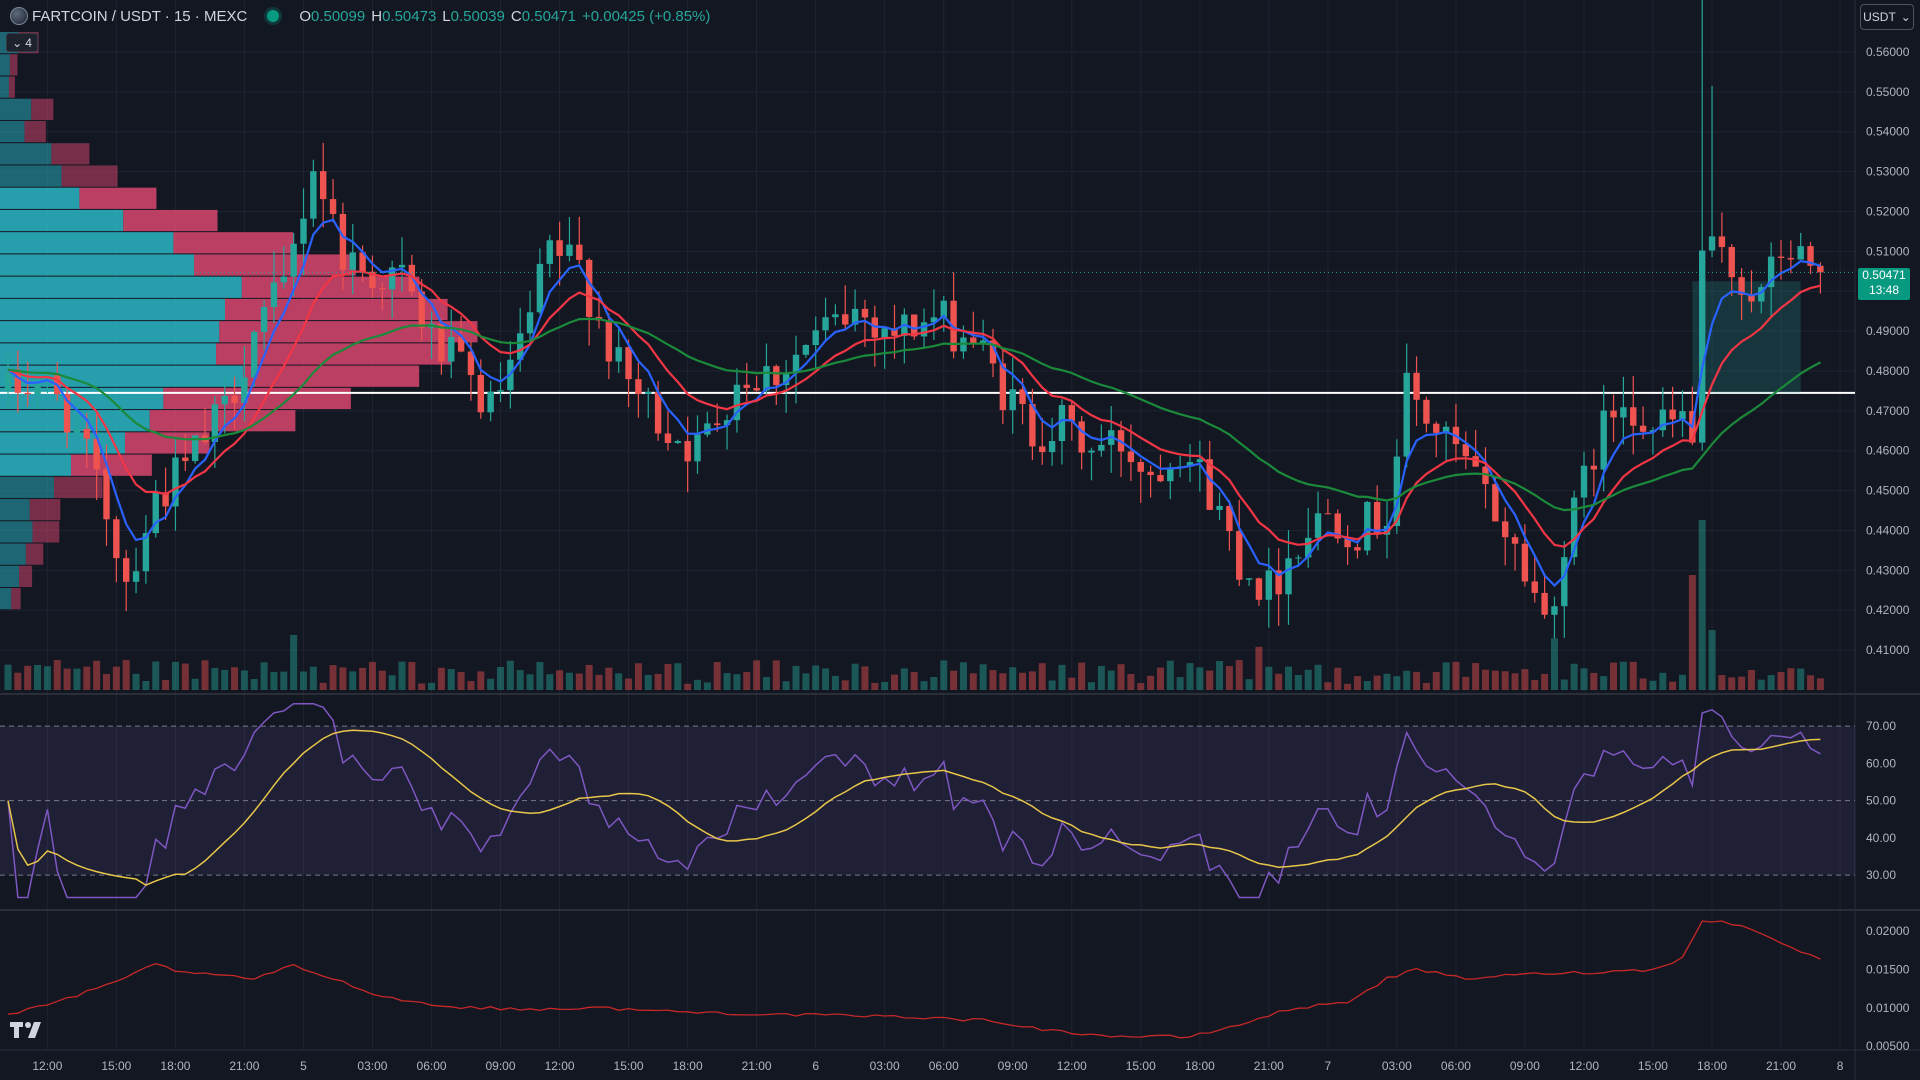 This screenshot has height=1080, width=1920. Describe the element at coordinates (1746, 337) in the screenshot. I see `position-box` at that location.